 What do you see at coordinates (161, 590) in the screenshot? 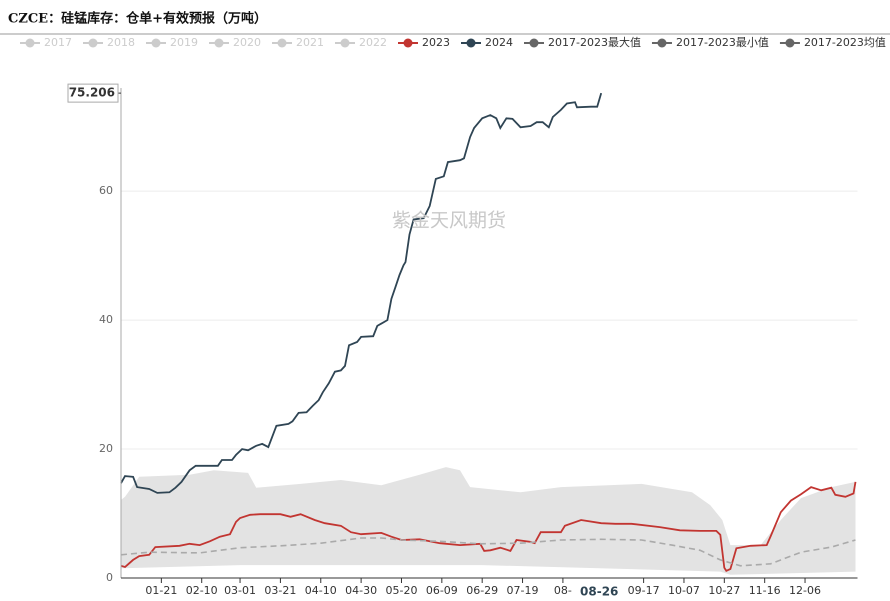
I see `x-tick-label: 01-21` at bounding box center [161, 590].